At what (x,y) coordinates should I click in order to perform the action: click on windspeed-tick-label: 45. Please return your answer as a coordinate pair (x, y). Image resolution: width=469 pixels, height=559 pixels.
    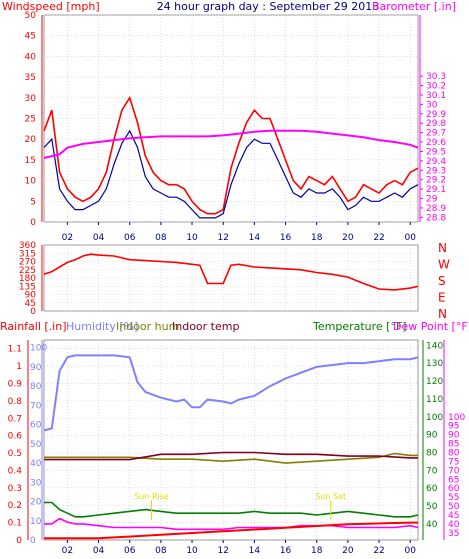
    Looking at the image, I should click on (30, 37).